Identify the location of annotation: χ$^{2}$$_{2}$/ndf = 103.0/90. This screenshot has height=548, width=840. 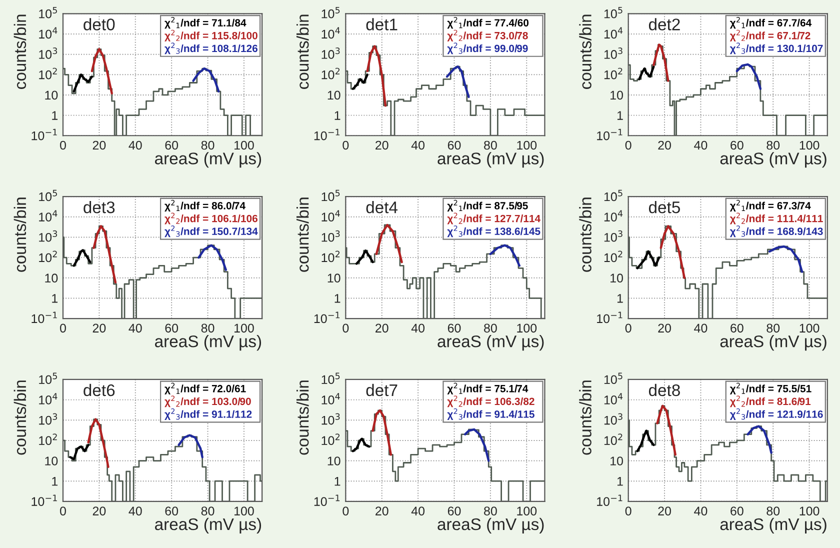
(207, 402).